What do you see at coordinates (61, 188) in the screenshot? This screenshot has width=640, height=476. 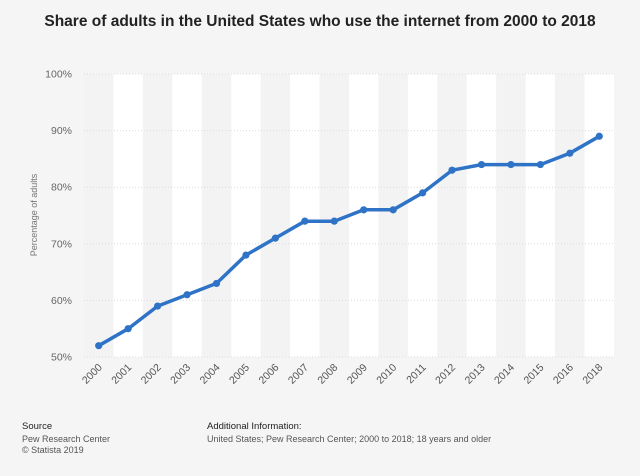 I see `y-tick-label: 80%` at bounding box center [61, 188].